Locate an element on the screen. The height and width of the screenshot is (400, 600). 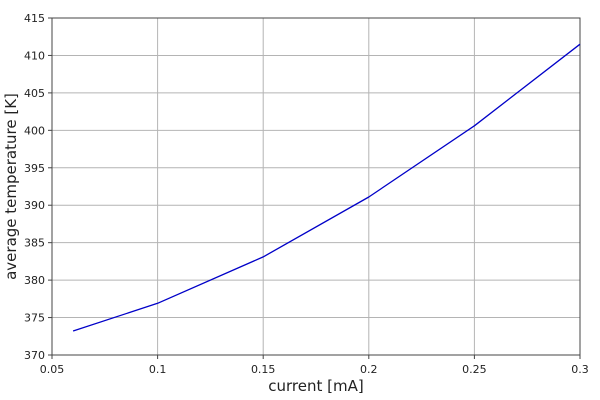
x-tick-label: 0.1 is located at coordinates (158, 369).